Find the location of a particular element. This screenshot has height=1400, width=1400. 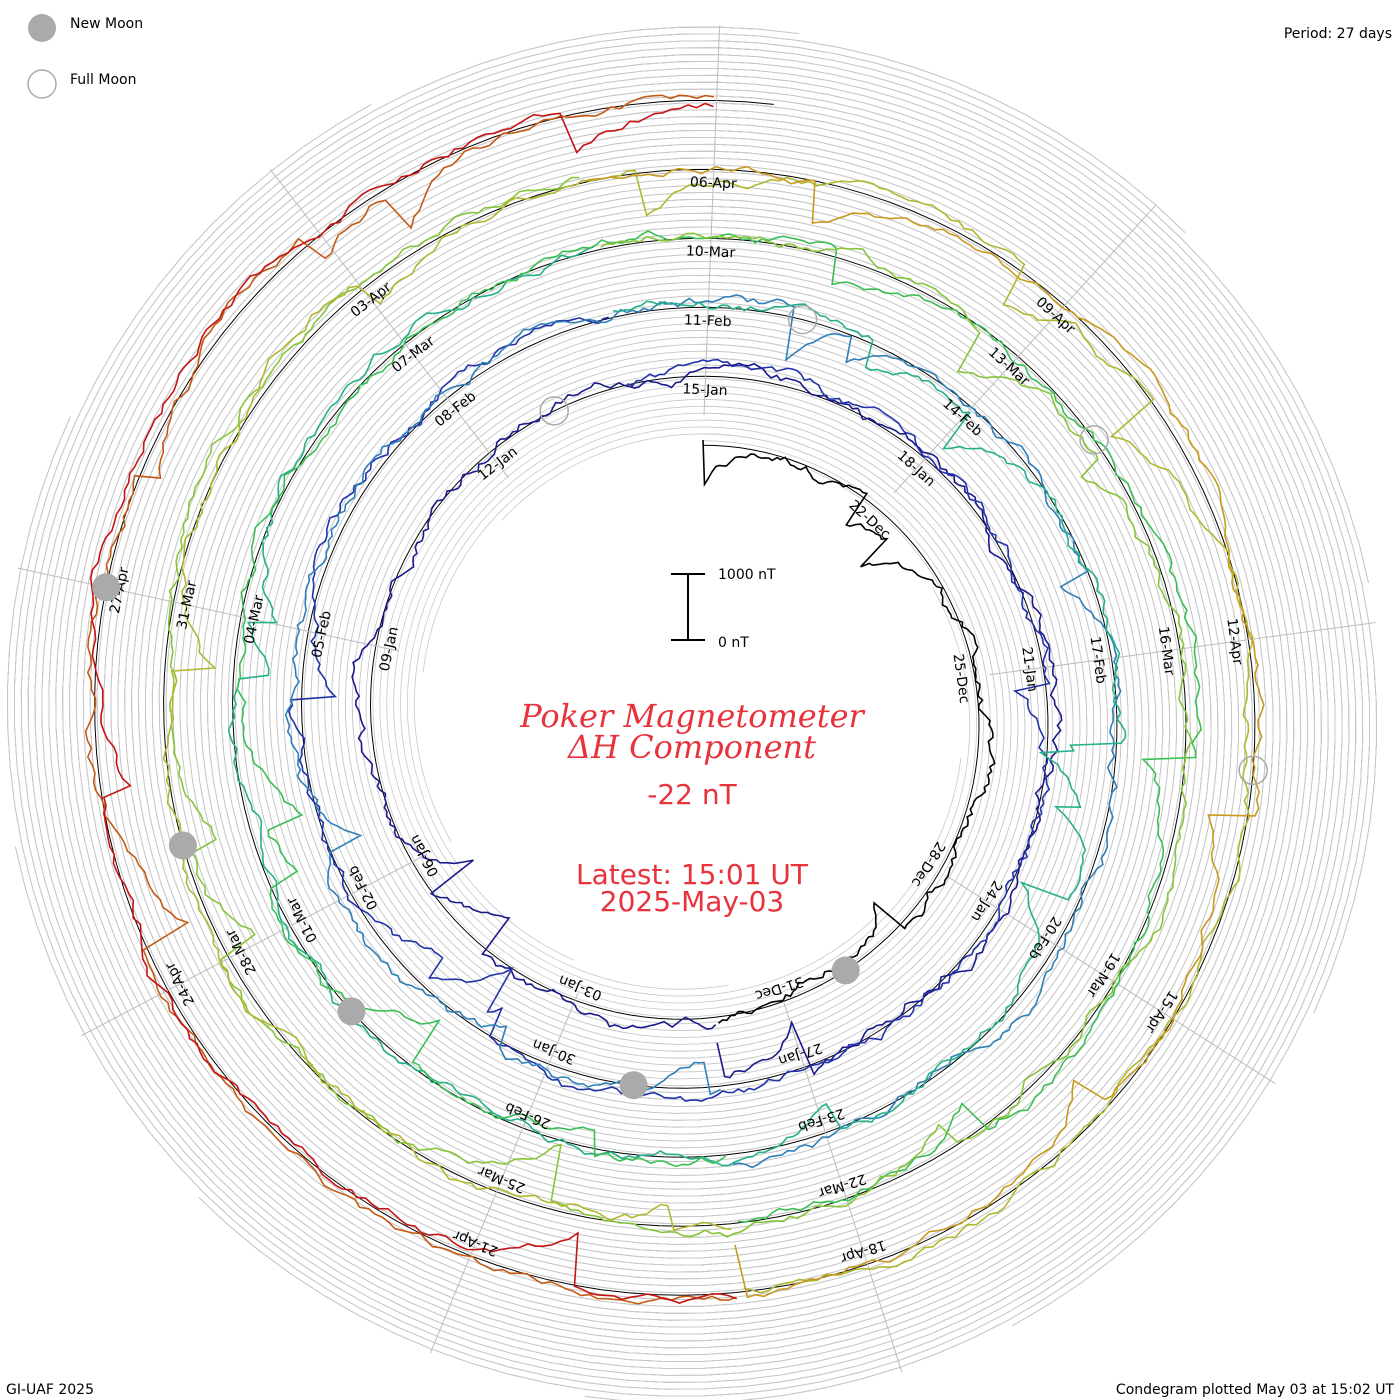

date-label: 17-Feb is located at coordinates (1098, 659).